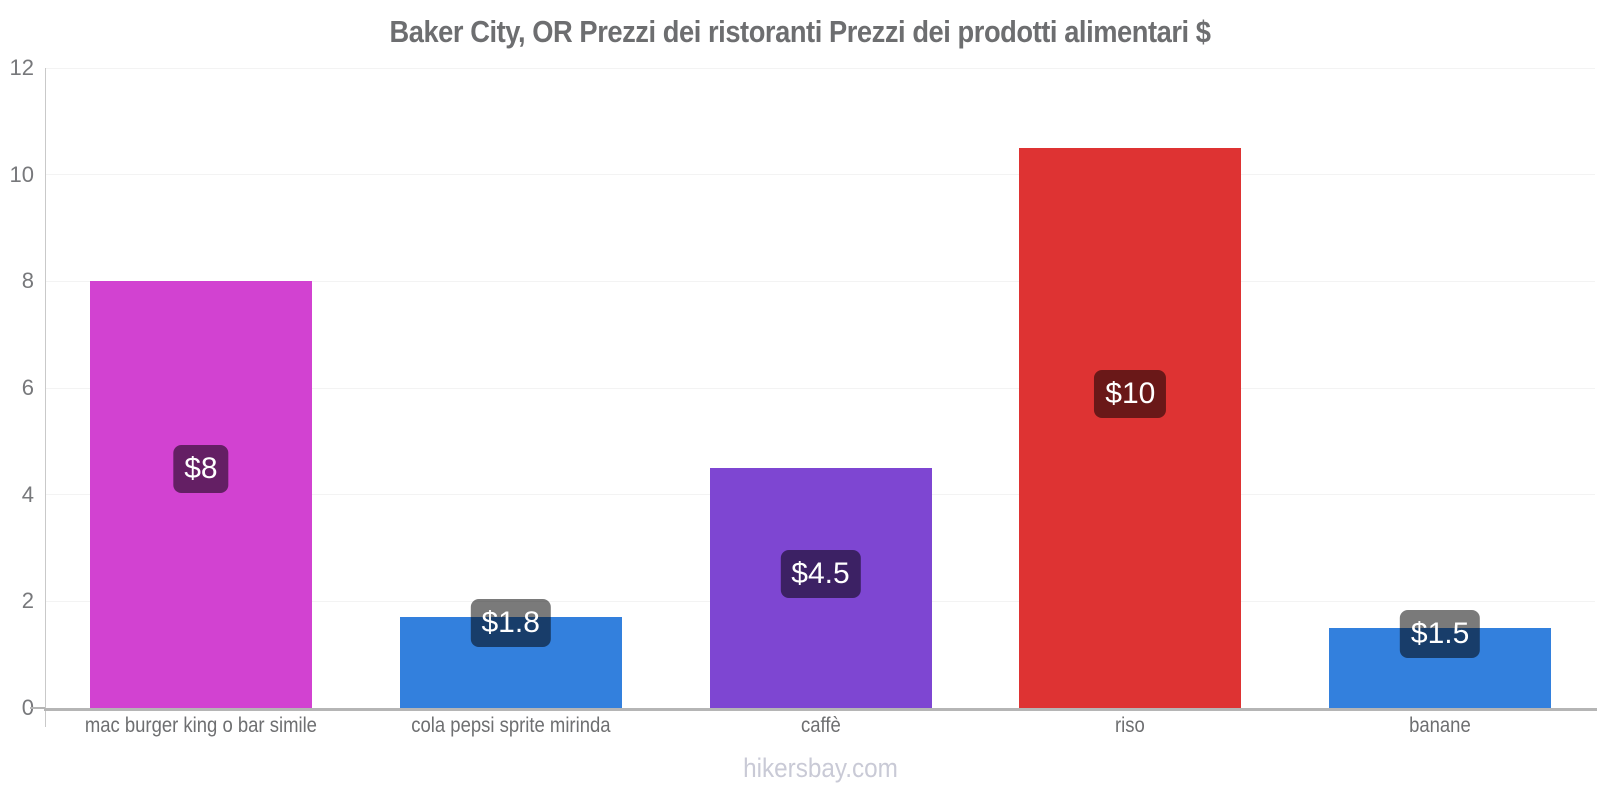 The width and height of the screenshot is (1600, 800). I want to click on y-tick-label-6: 6, so click(27, 387).